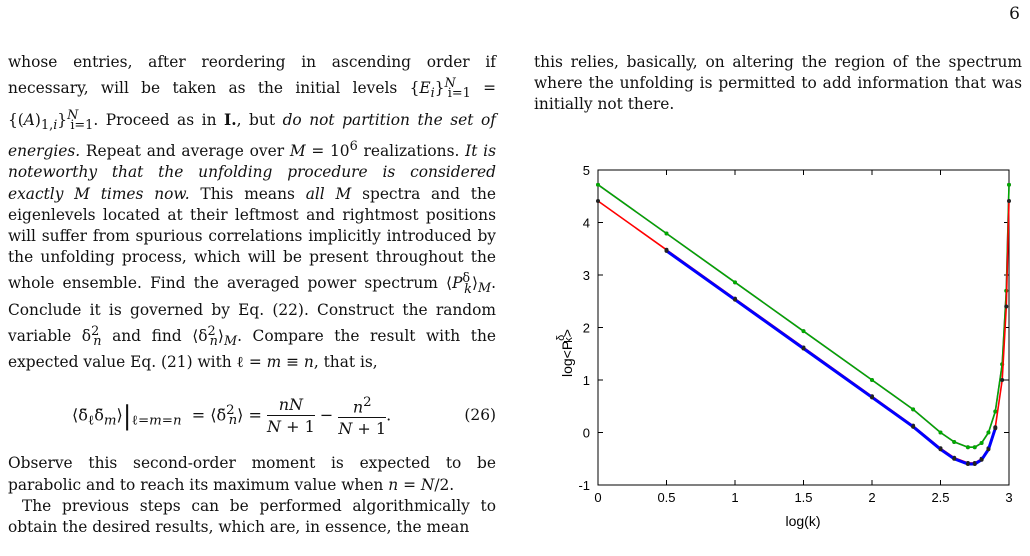  I want to click on y-tick-label: -1, so click(584, 485).